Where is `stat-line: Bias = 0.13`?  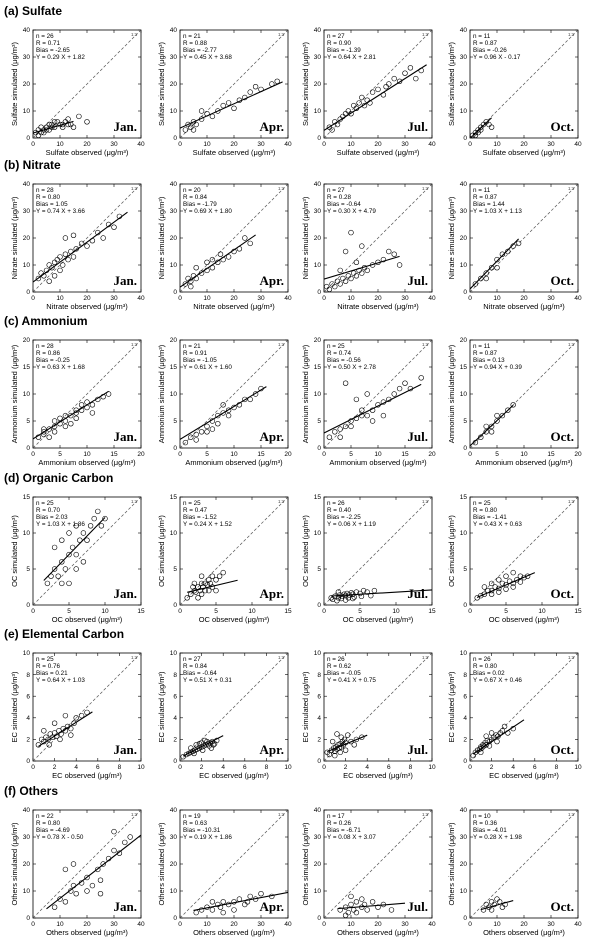 stat-line: Bias = 0.13 is located at coordinates (489, 360).